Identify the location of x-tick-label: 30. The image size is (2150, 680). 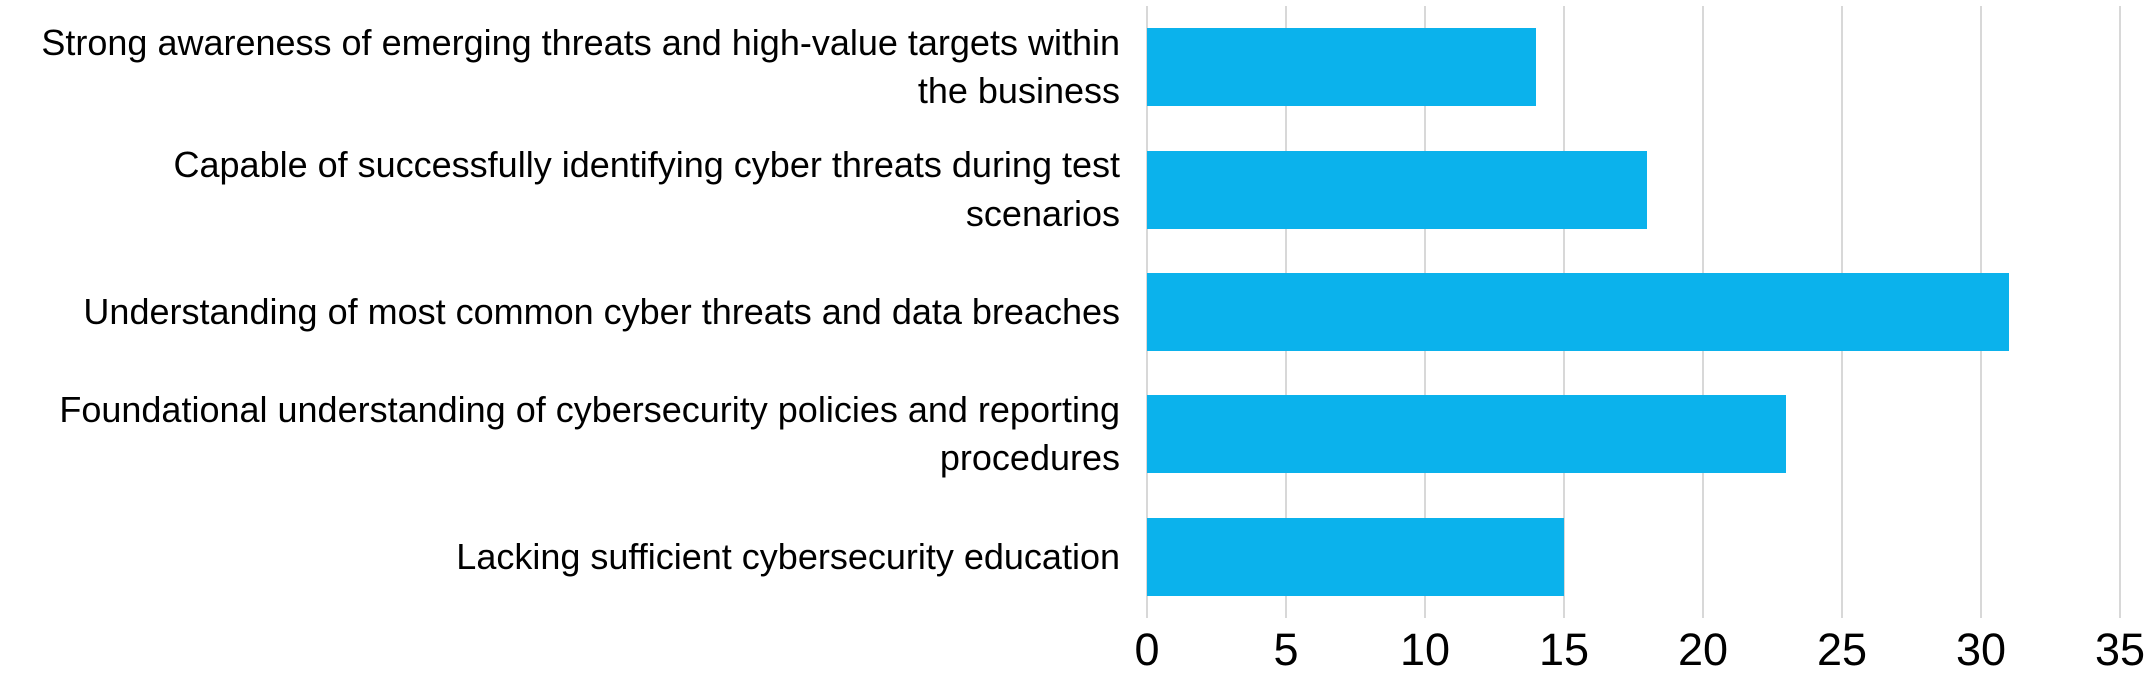
(1981, 649).